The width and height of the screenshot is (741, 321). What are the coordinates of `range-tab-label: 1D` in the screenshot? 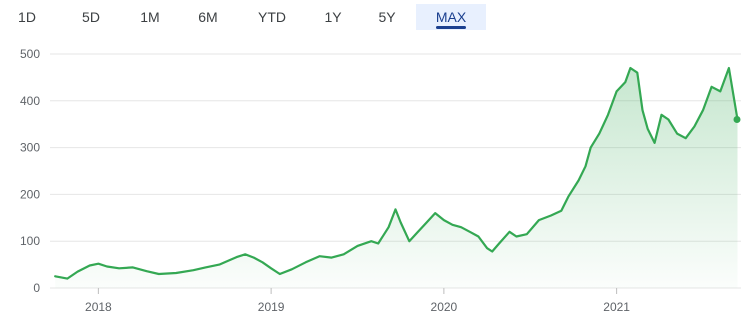 It's located at (27, 17).